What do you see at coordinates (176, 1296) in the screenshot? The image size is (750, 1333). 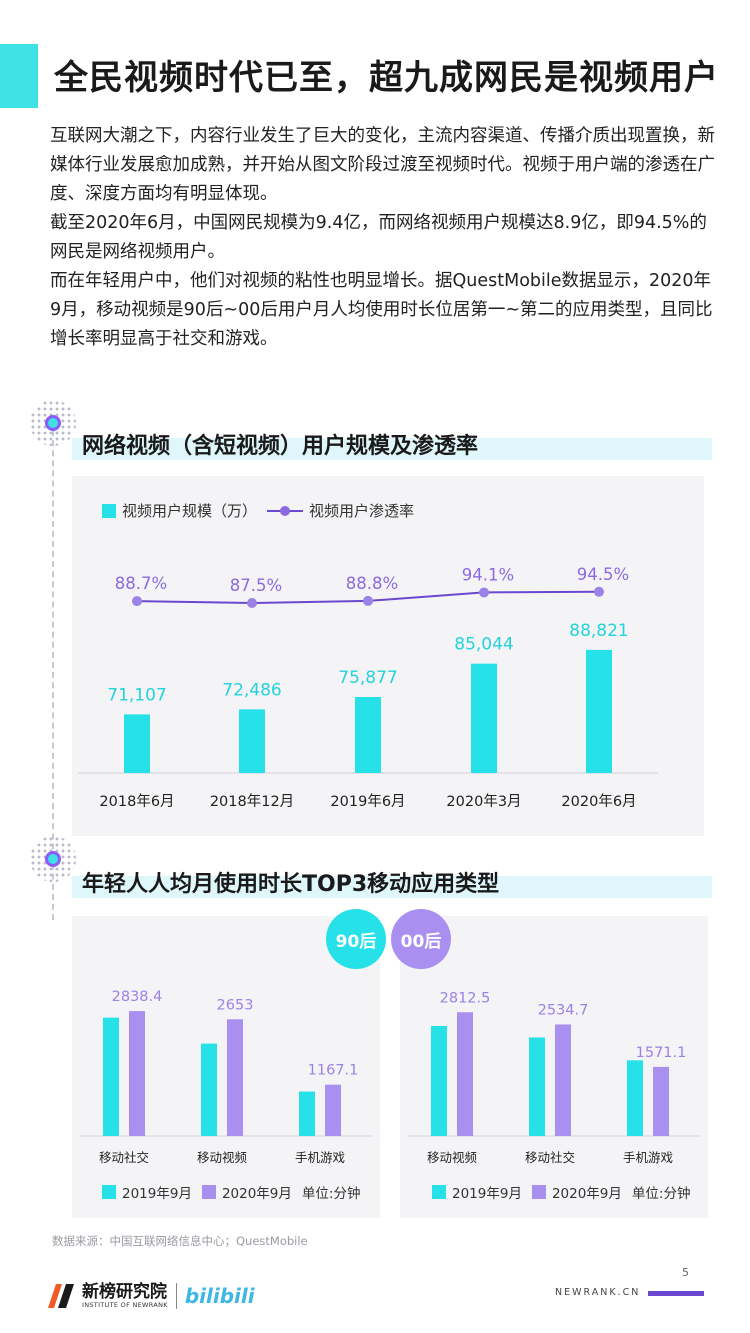 I see `brand-divider` at bounding box center [176, 1296].